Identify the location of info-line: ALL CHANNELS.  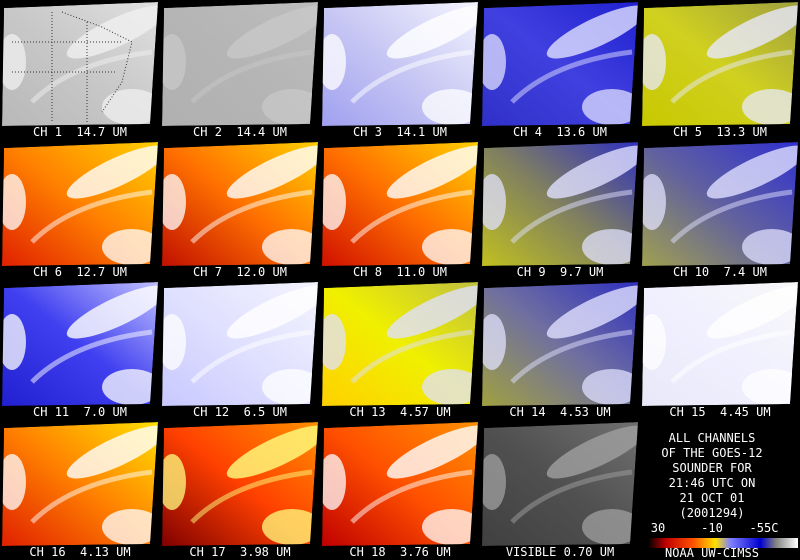
(712, 438).